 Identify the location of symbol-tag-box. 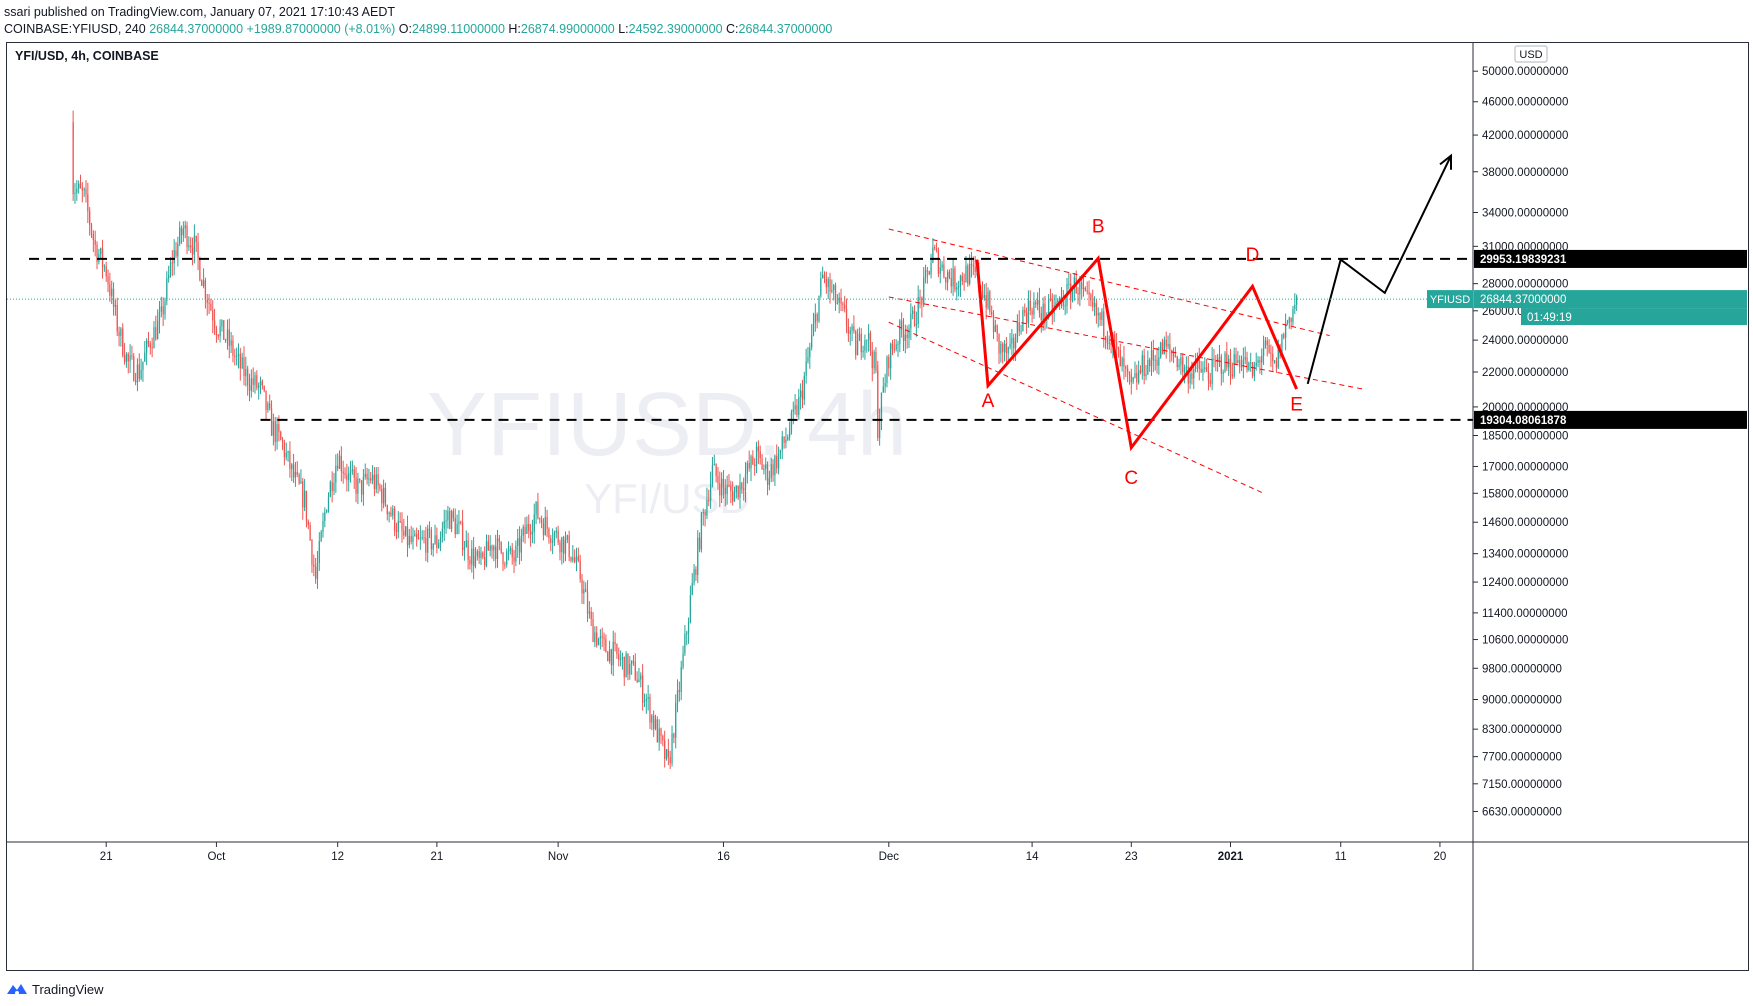
(1450, 299).